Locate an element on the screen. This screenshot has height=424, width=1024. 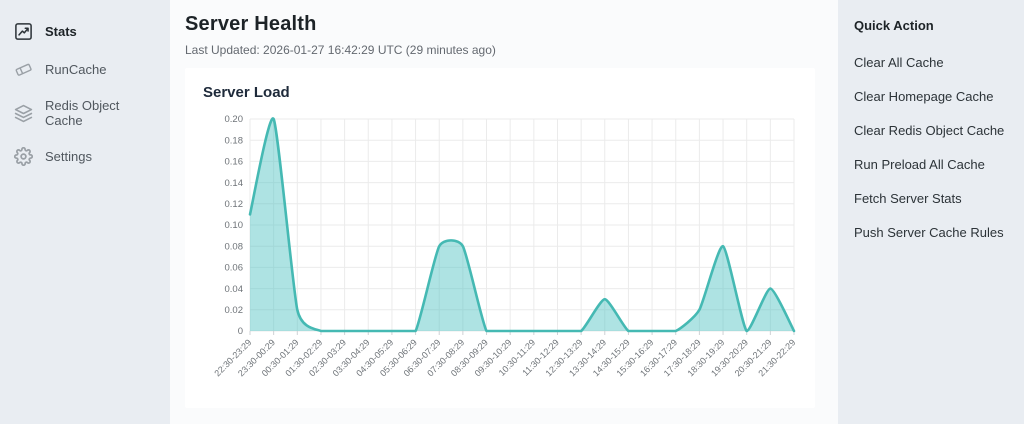
svg-text: 0.04 is located at coordinates (234, 289).